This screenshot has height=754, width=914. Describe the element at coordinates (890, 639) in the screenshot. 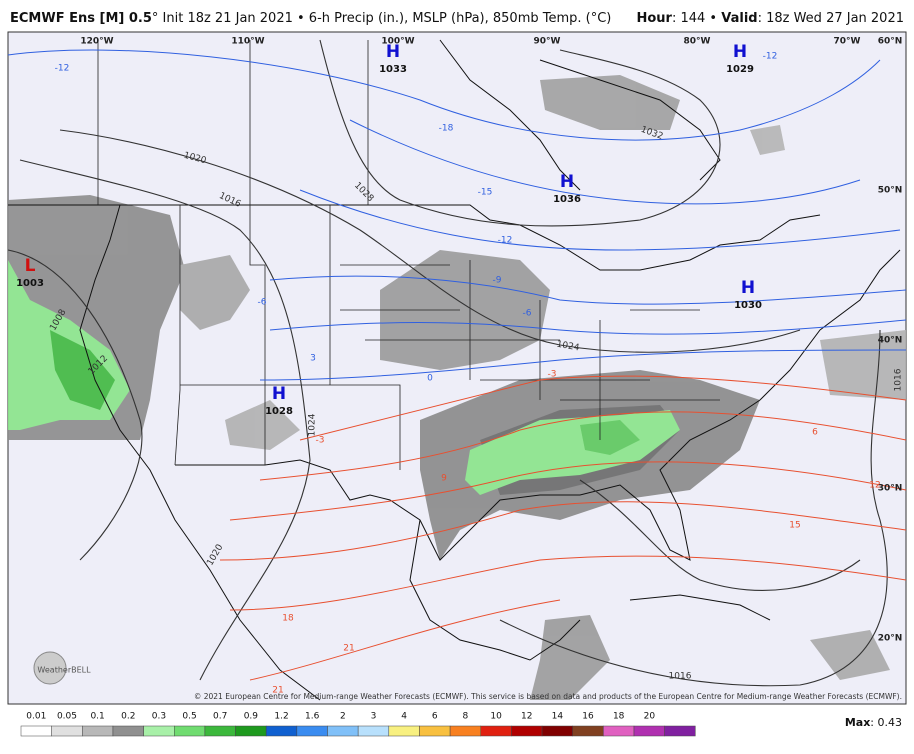

I see `latitude-label: 20°N` at that location.